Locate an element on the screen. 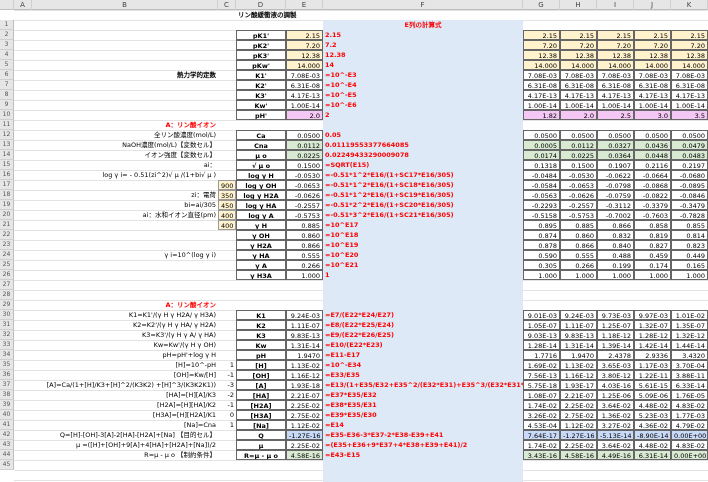 The image size is (708, 482). value-cell-h: 9.24E-03 is located at coordinates (578, 315).